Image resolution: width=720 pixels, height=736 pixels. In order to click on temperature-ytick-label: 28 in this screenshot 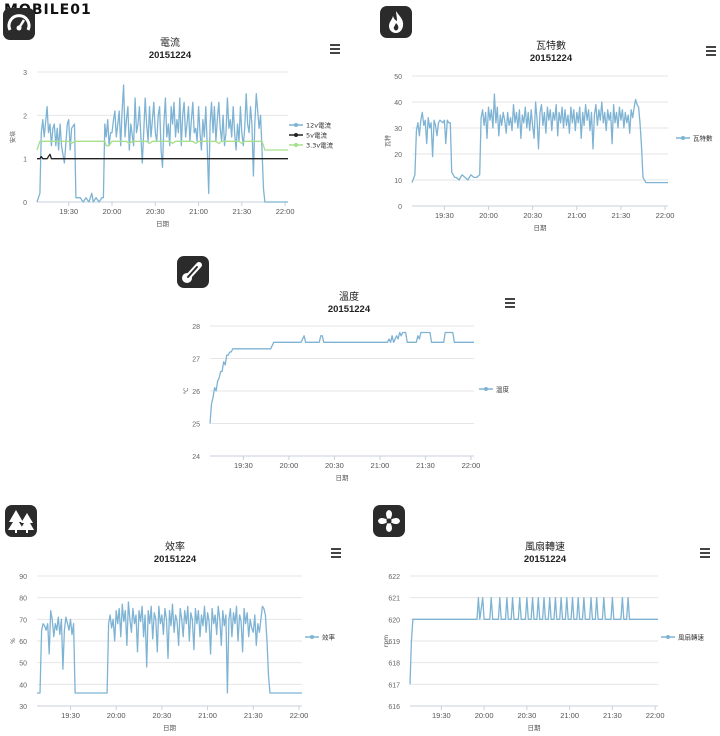, I will do `click(196, 327)`.